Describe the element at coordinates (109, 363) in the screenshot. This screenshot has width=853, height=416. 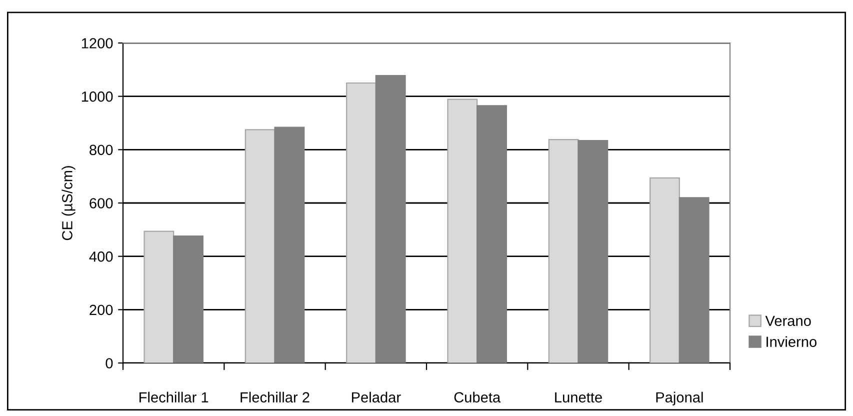
I see `y-tick-label: 0` at that location.